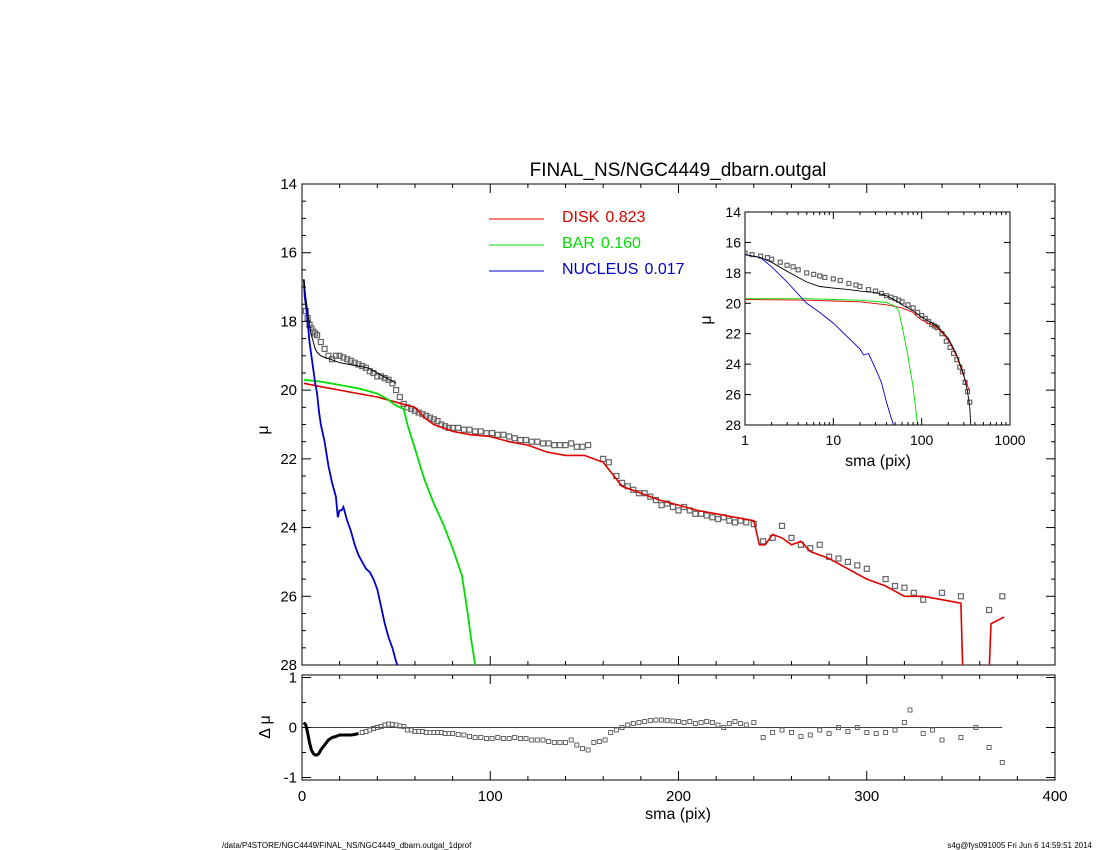 The height and width of the screenshot is (850, 1100). I want to click on inset-x-tick-label: 1, so click(745, 440).